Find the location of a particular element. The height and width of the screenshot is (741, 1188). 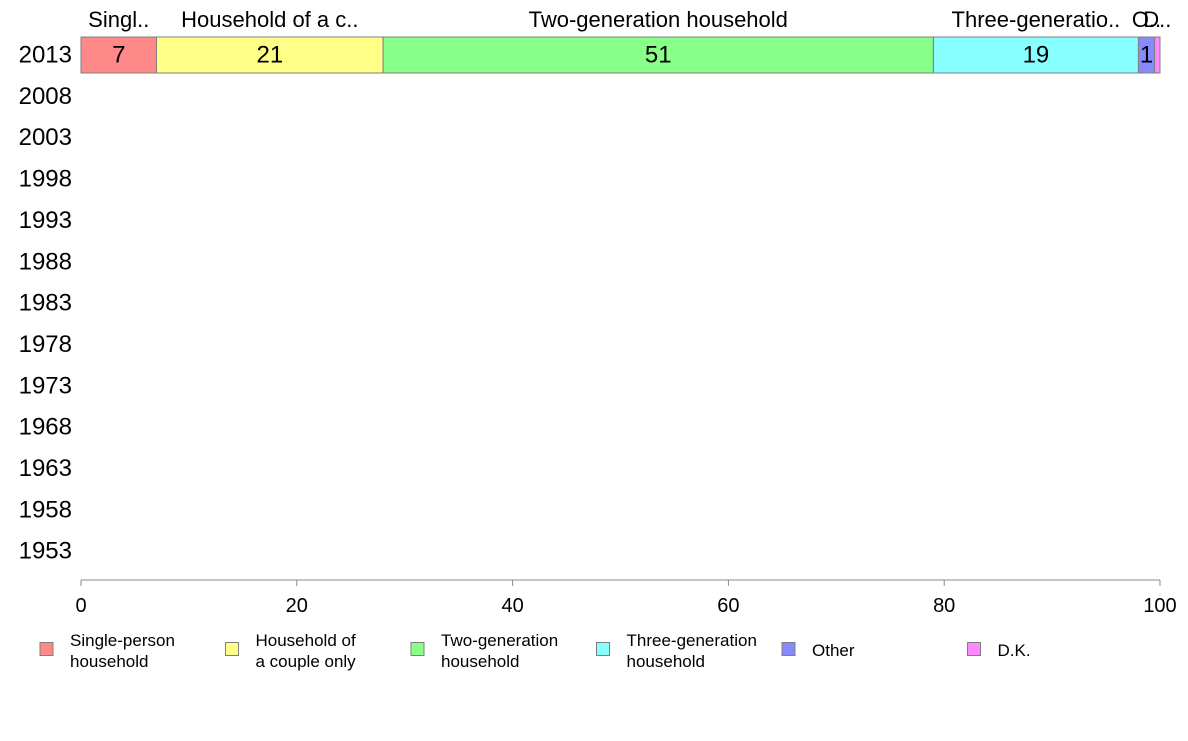

segment-header-label: D.. is located at coordinates (1157, 19).